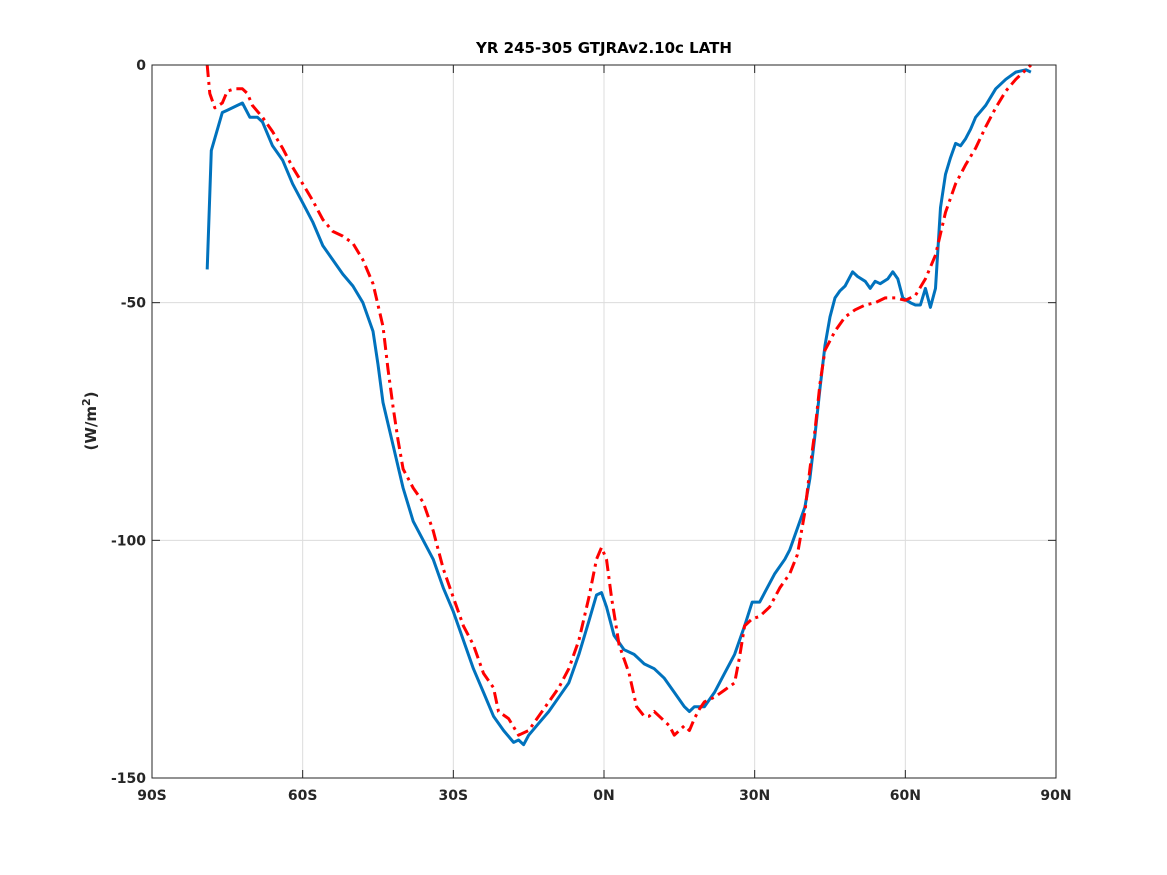  I want to click on x-tick-label: 90S, so click(152, 796).